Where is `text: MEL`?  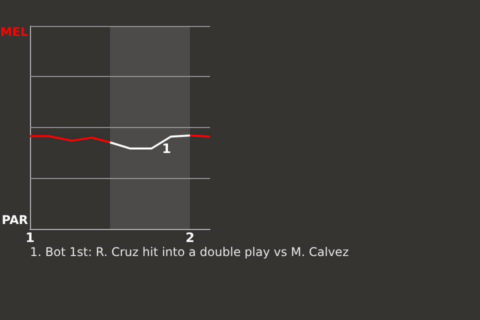 text: MEL is located at coordinates (14, 32).